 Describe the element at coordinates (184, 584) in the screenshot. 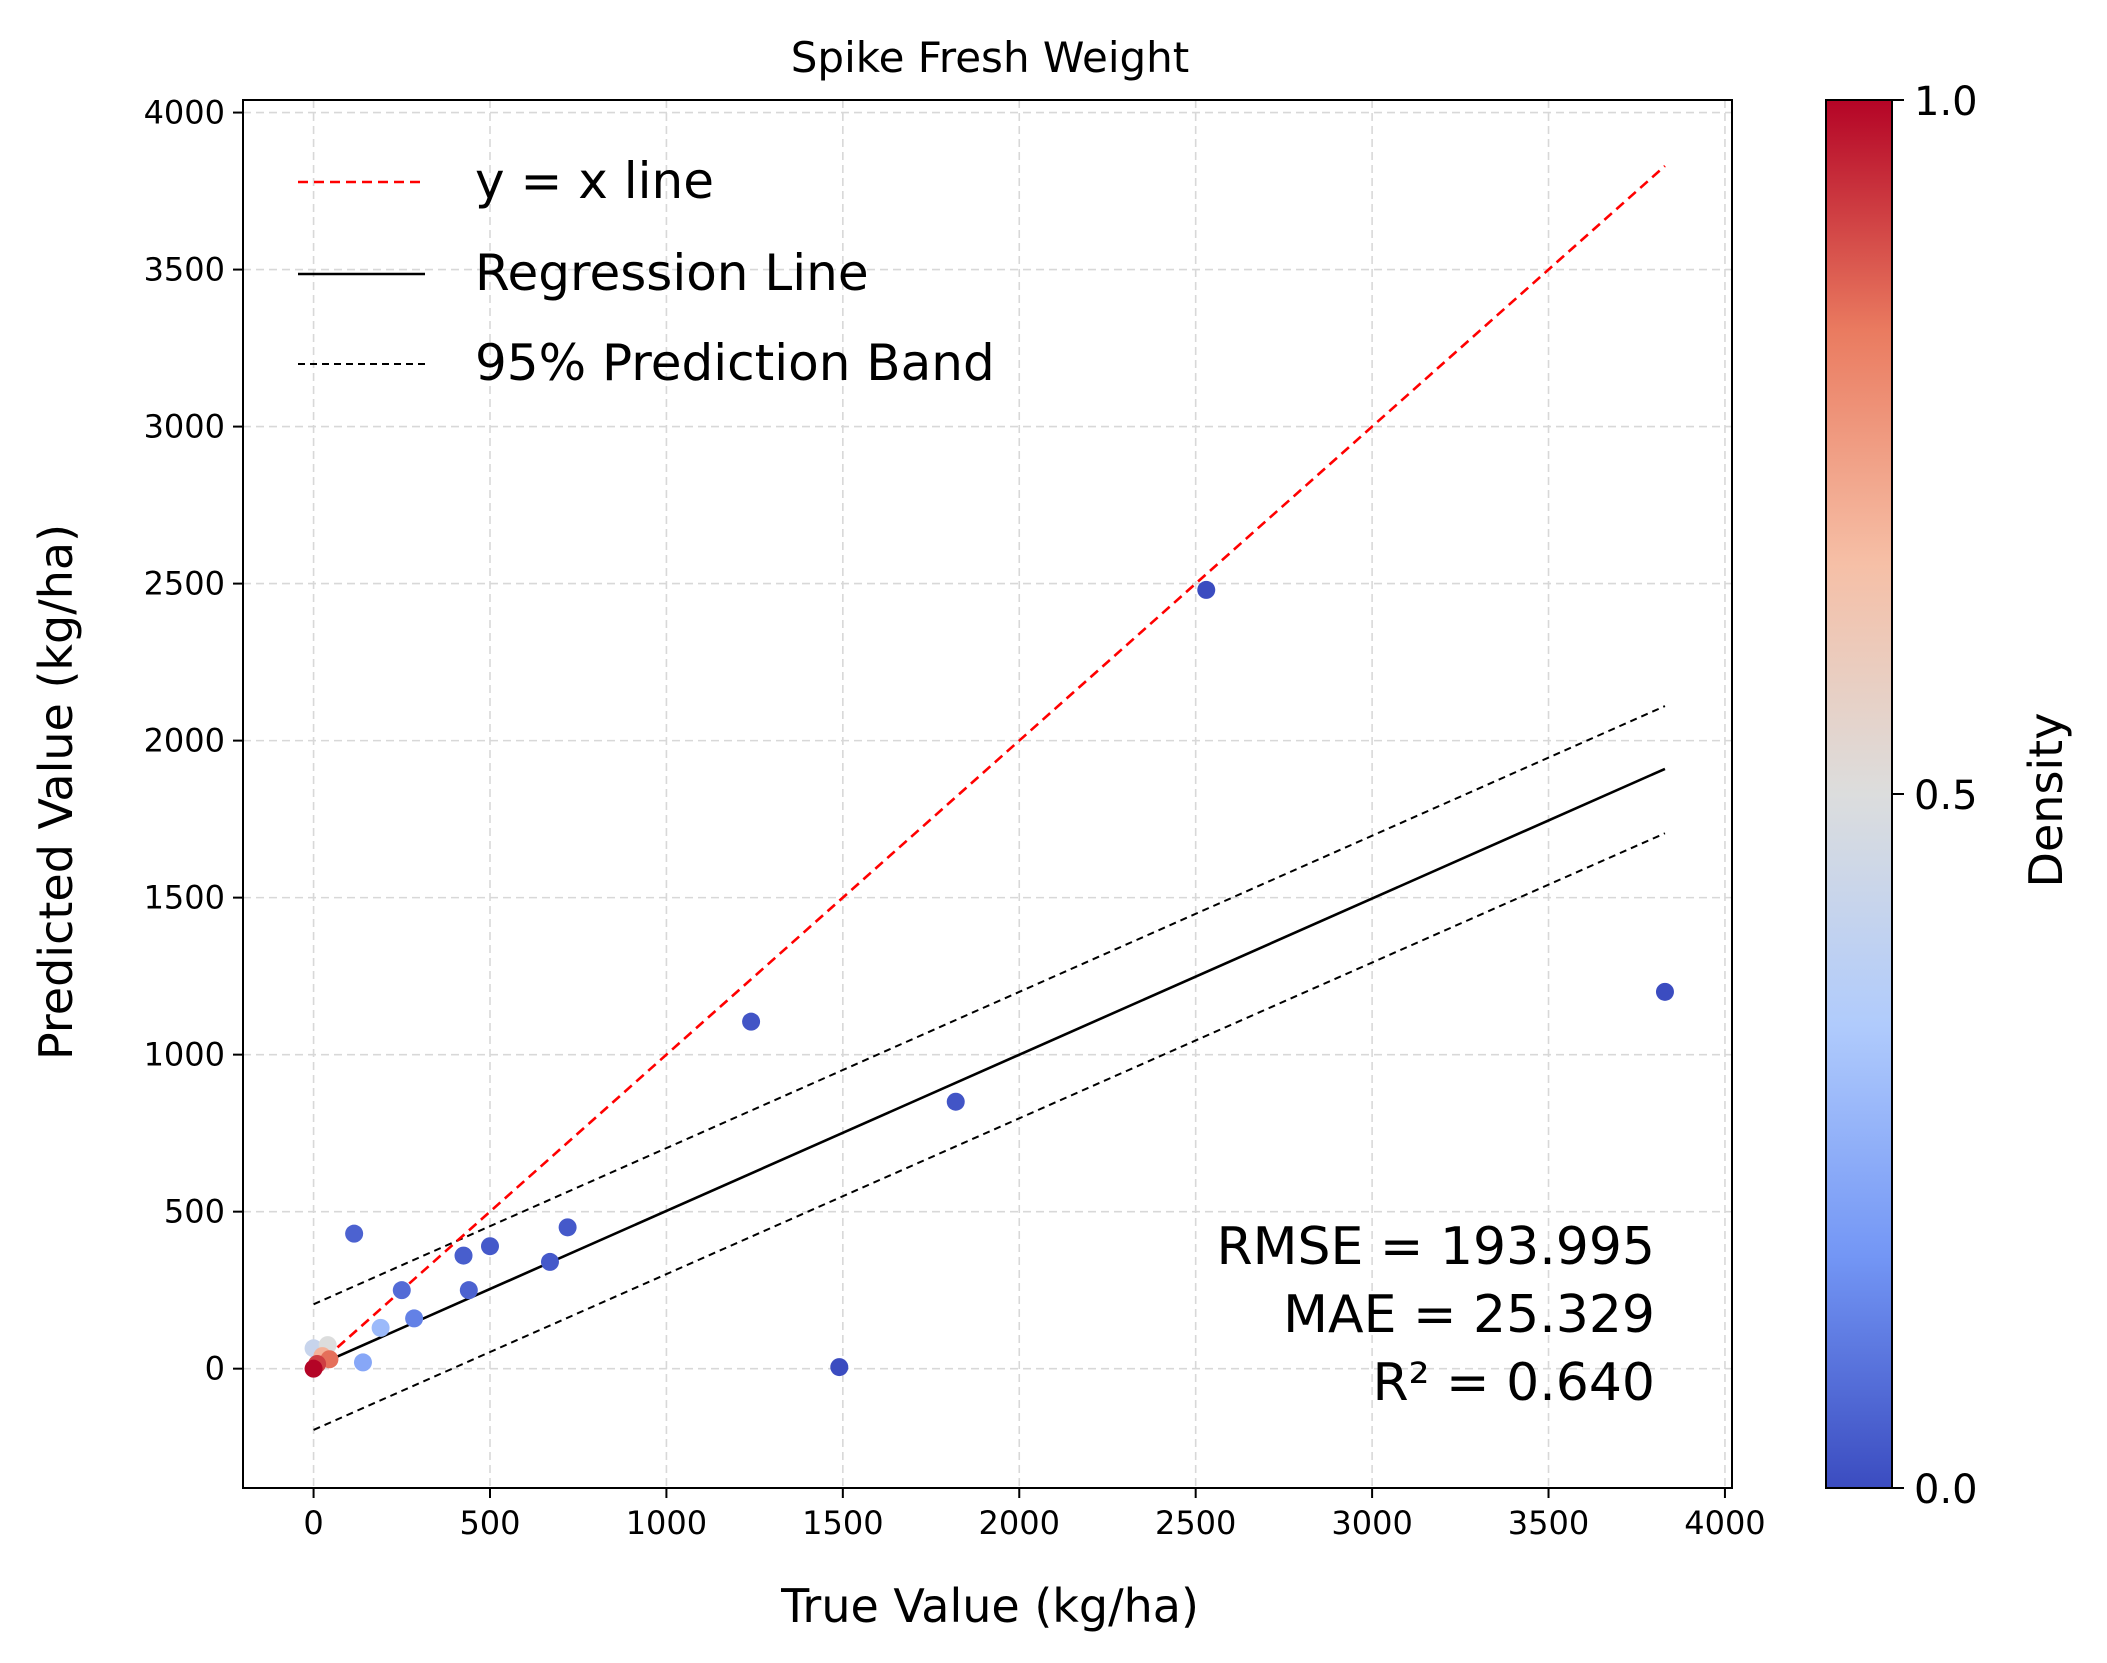

I see `y-tick-label: 2500` at that location.